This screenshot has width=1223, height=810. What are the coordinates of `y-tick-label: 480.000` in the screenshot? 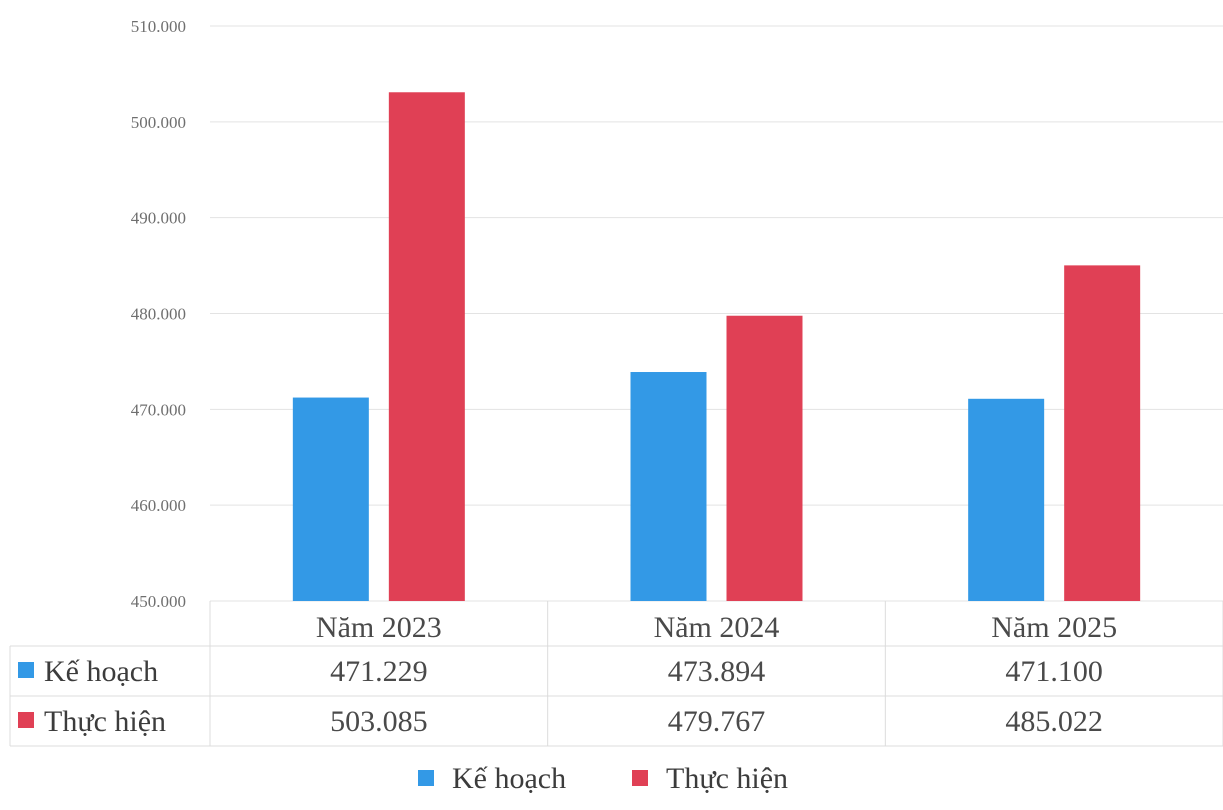 It's located at (158, 314).